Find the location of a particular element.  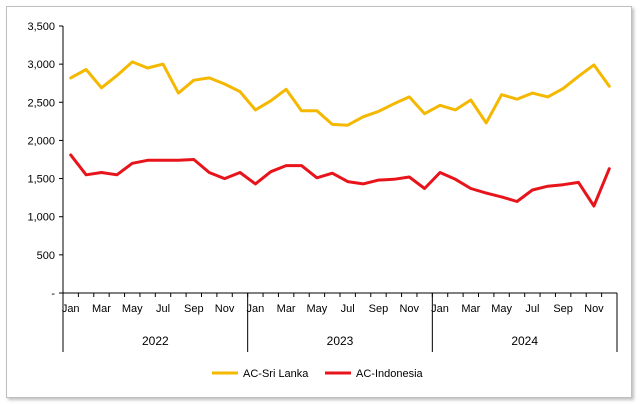

y-tick-label: 500 is located at coordinates (46, 256).